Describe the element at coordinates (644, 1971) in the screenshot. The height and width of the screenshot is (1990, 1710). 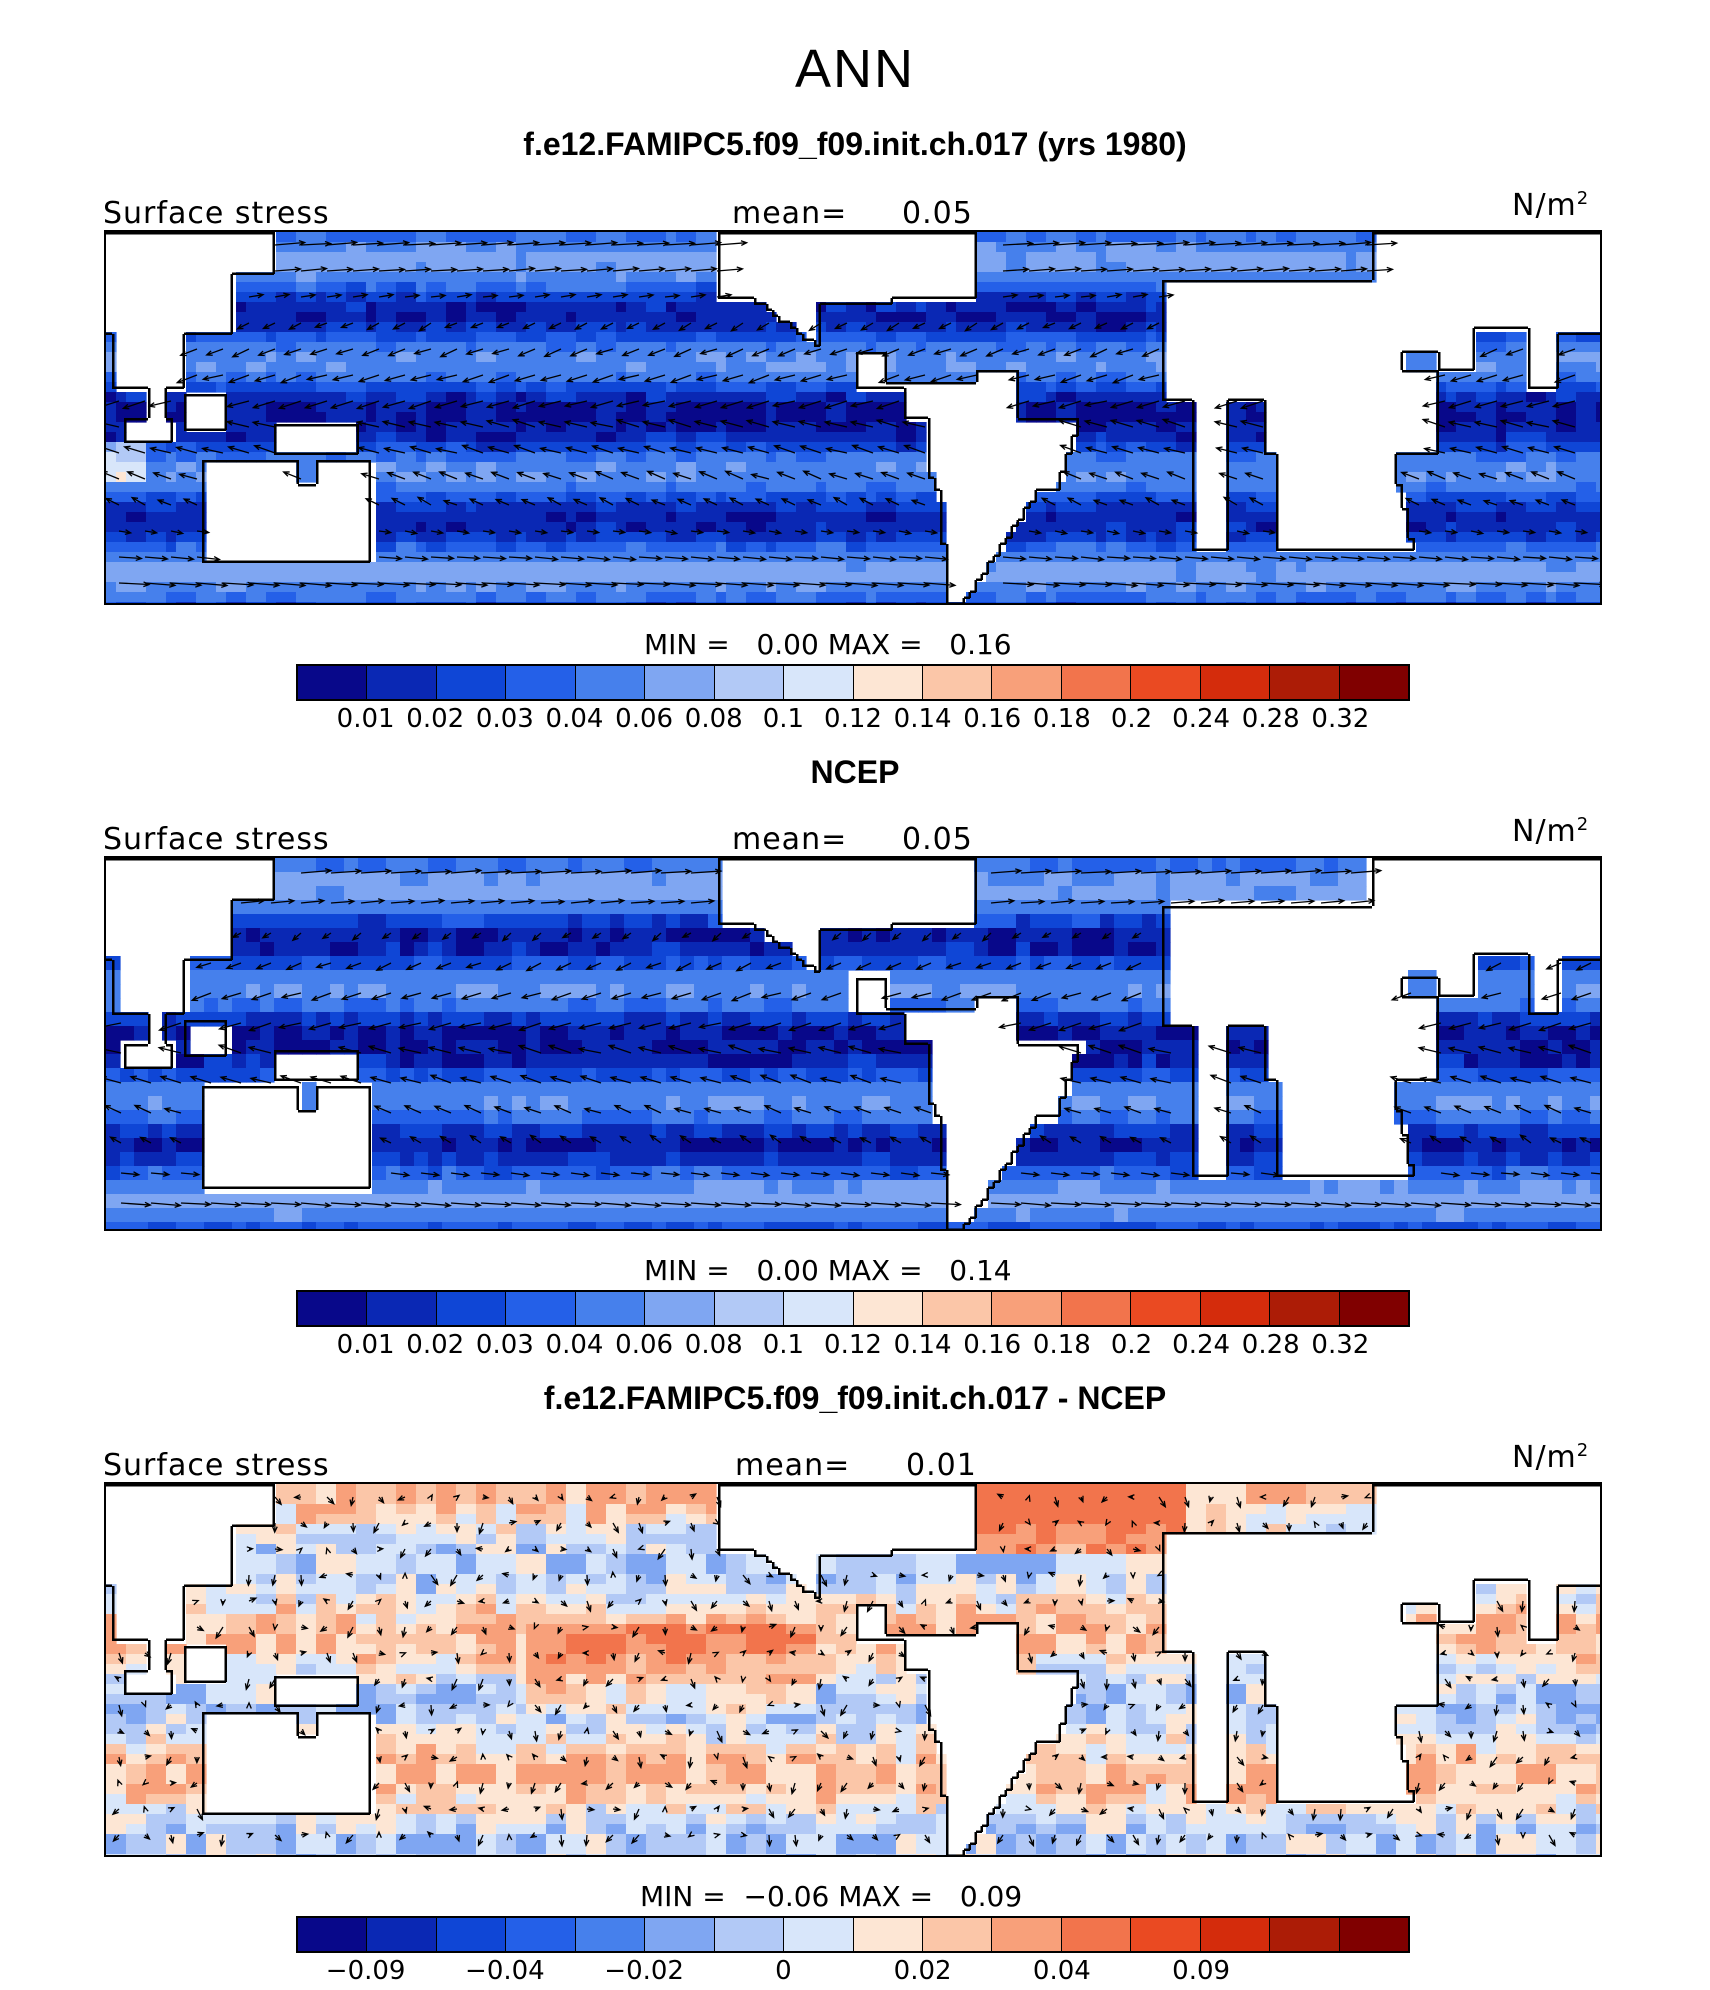
I see `colorbar-tick-label: −0.02` at that location.